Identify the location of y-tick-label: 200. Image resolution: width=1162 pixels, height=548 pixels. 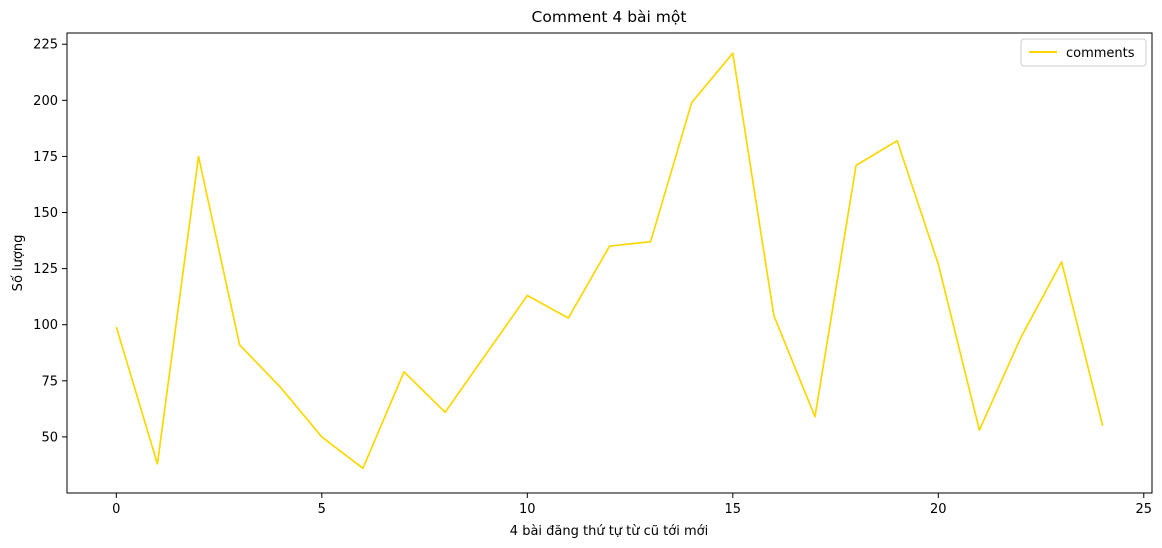
(45, 101).